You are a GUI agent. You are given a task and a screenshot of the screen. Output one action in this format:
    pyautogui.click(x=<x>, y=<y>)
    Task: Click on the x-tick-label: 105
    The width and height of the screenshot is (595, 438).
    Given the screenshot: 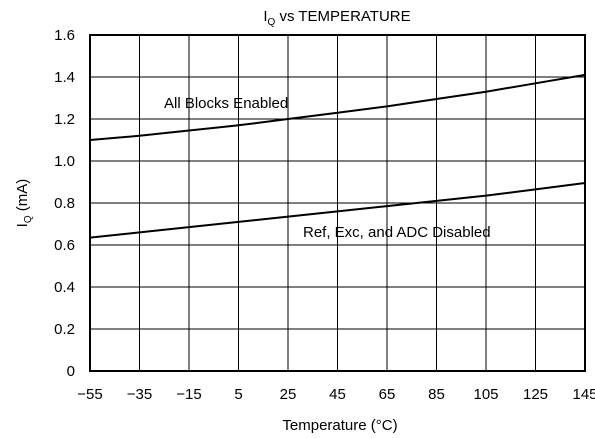 What is the action you would take?
    pyautogui.click(x=485, y=394)
    